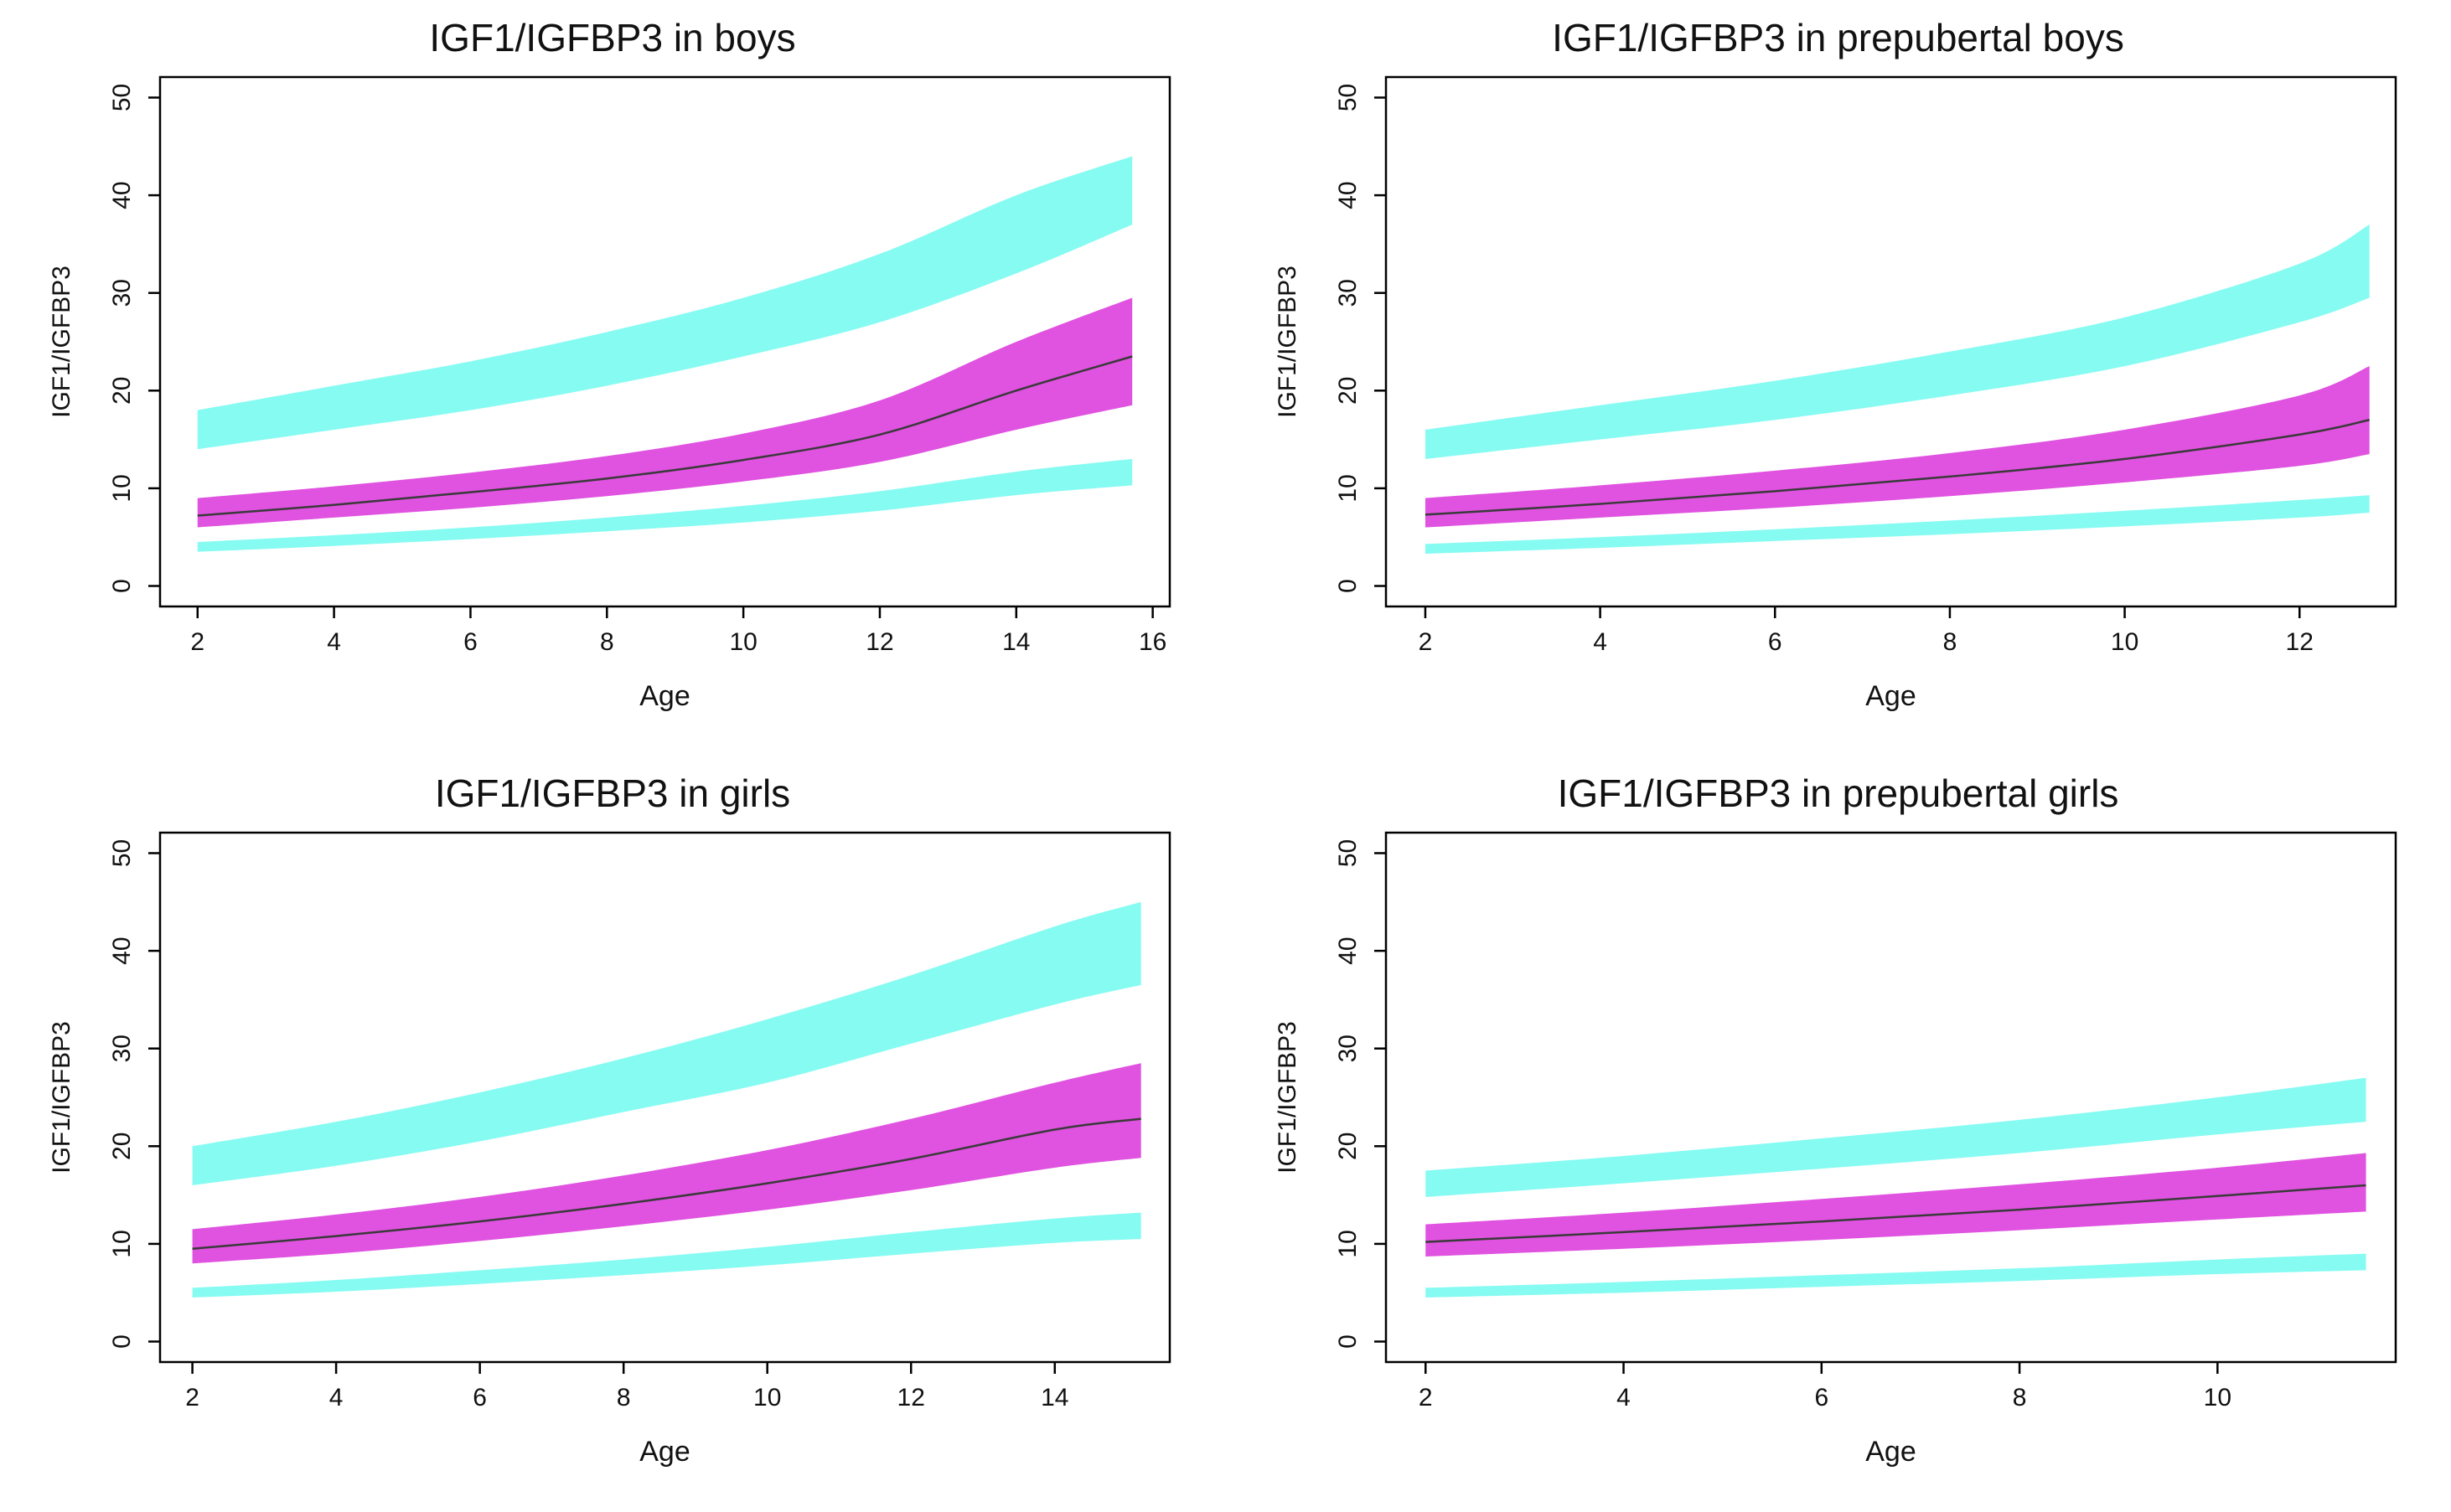 Image resolution: width=2451 pixels, height=1512 pixels. I want to click on svg-text: 16, so click(1152, 642).